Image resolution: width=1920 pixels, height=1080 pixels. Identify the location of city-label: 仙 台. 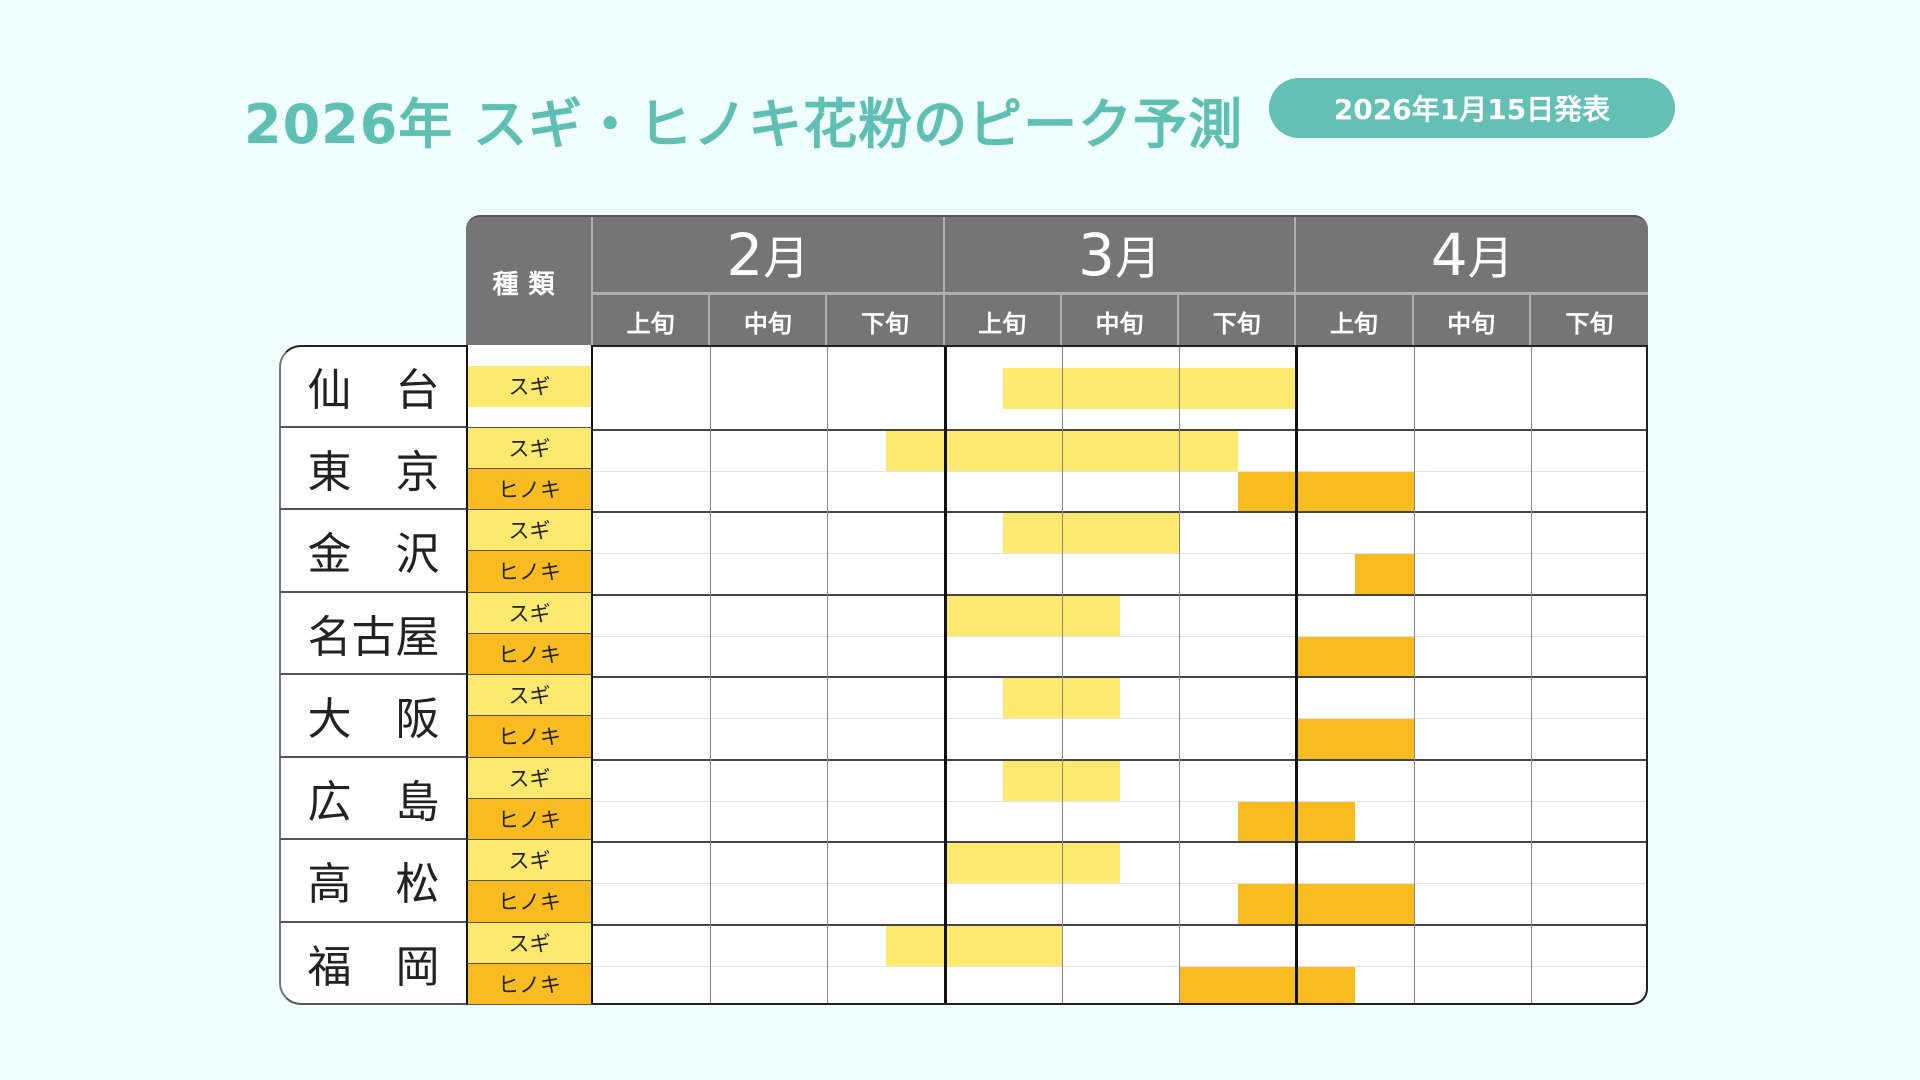
(372, 386).